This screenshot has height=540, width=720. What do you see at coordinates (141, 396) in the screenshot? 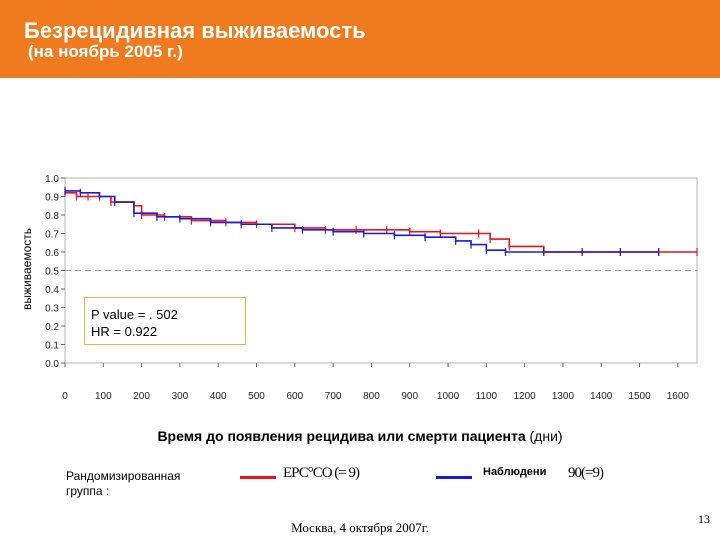
I see `x-tick-label: 200` at bounding box center [141, 396].